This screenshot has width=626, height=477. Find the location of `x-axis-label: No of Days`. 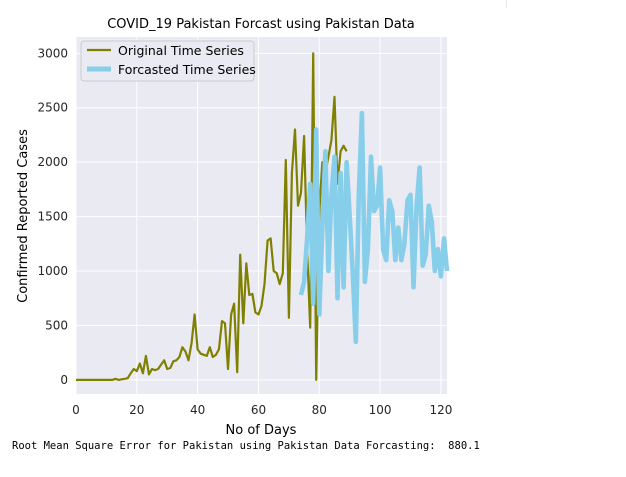

x-axis-label: No of Days is located at coordinates (261, 430).